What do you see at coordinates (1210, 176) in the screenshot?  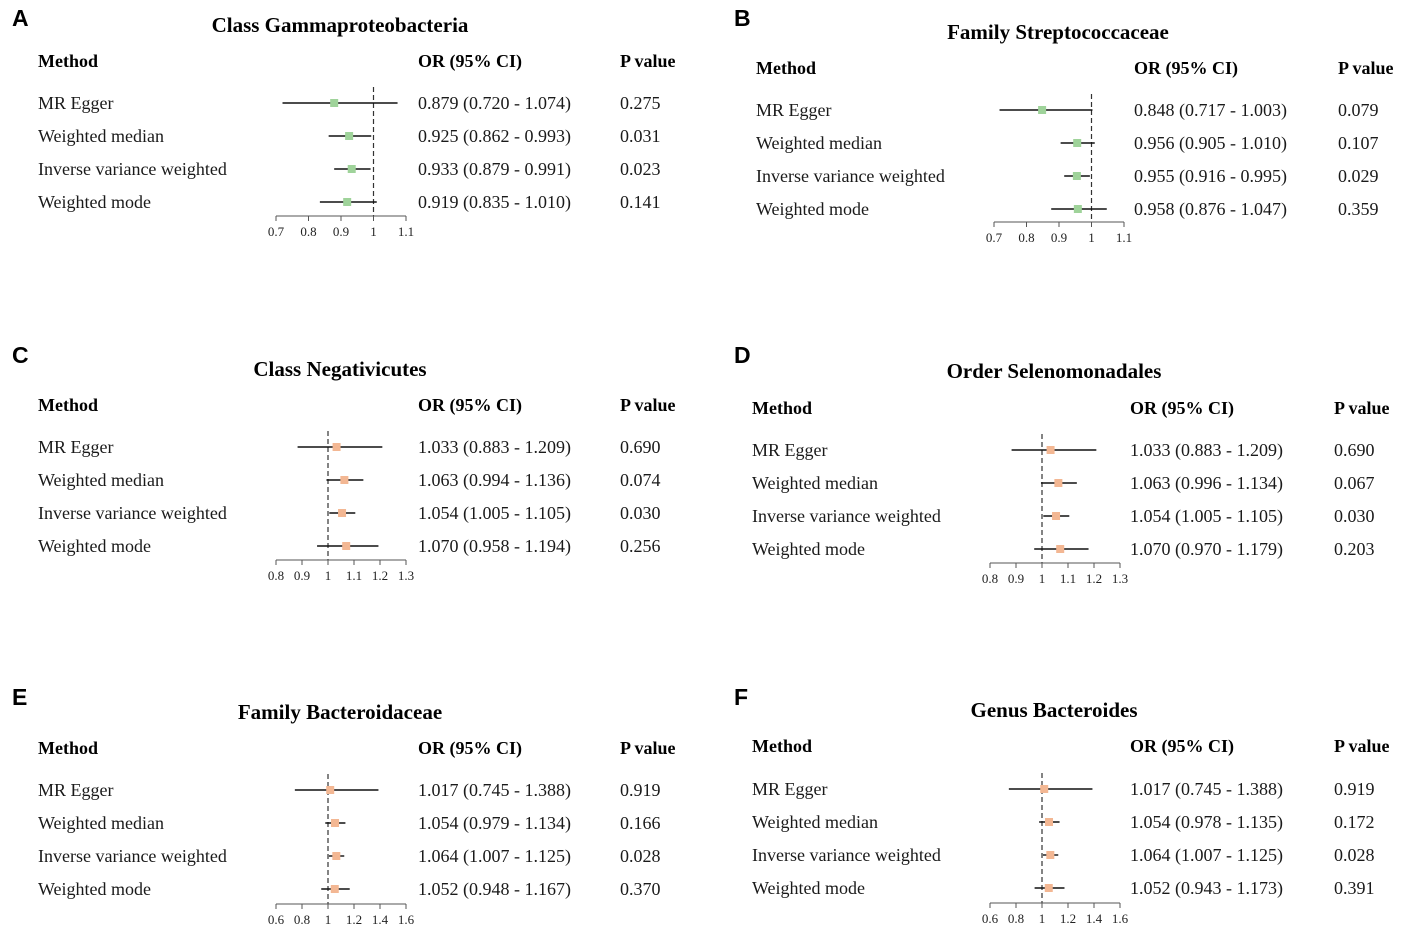 I see `or-ci-value: 0.955 (0.916 - 0.995)` at bounding box center [1210, 176].